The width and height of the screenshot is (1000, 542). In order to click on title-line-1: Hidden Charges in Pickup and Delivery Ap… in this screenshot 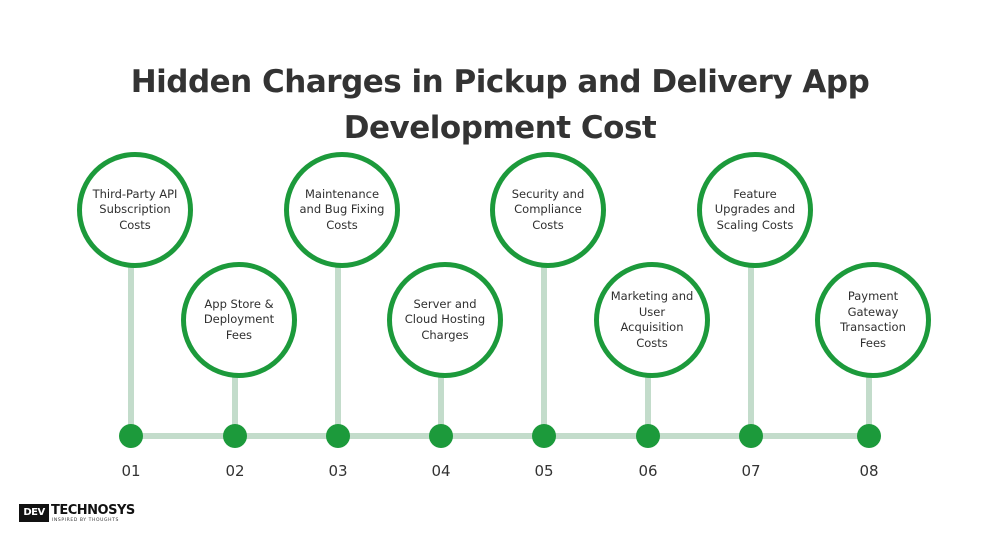, I will do `click(500, 81)`.